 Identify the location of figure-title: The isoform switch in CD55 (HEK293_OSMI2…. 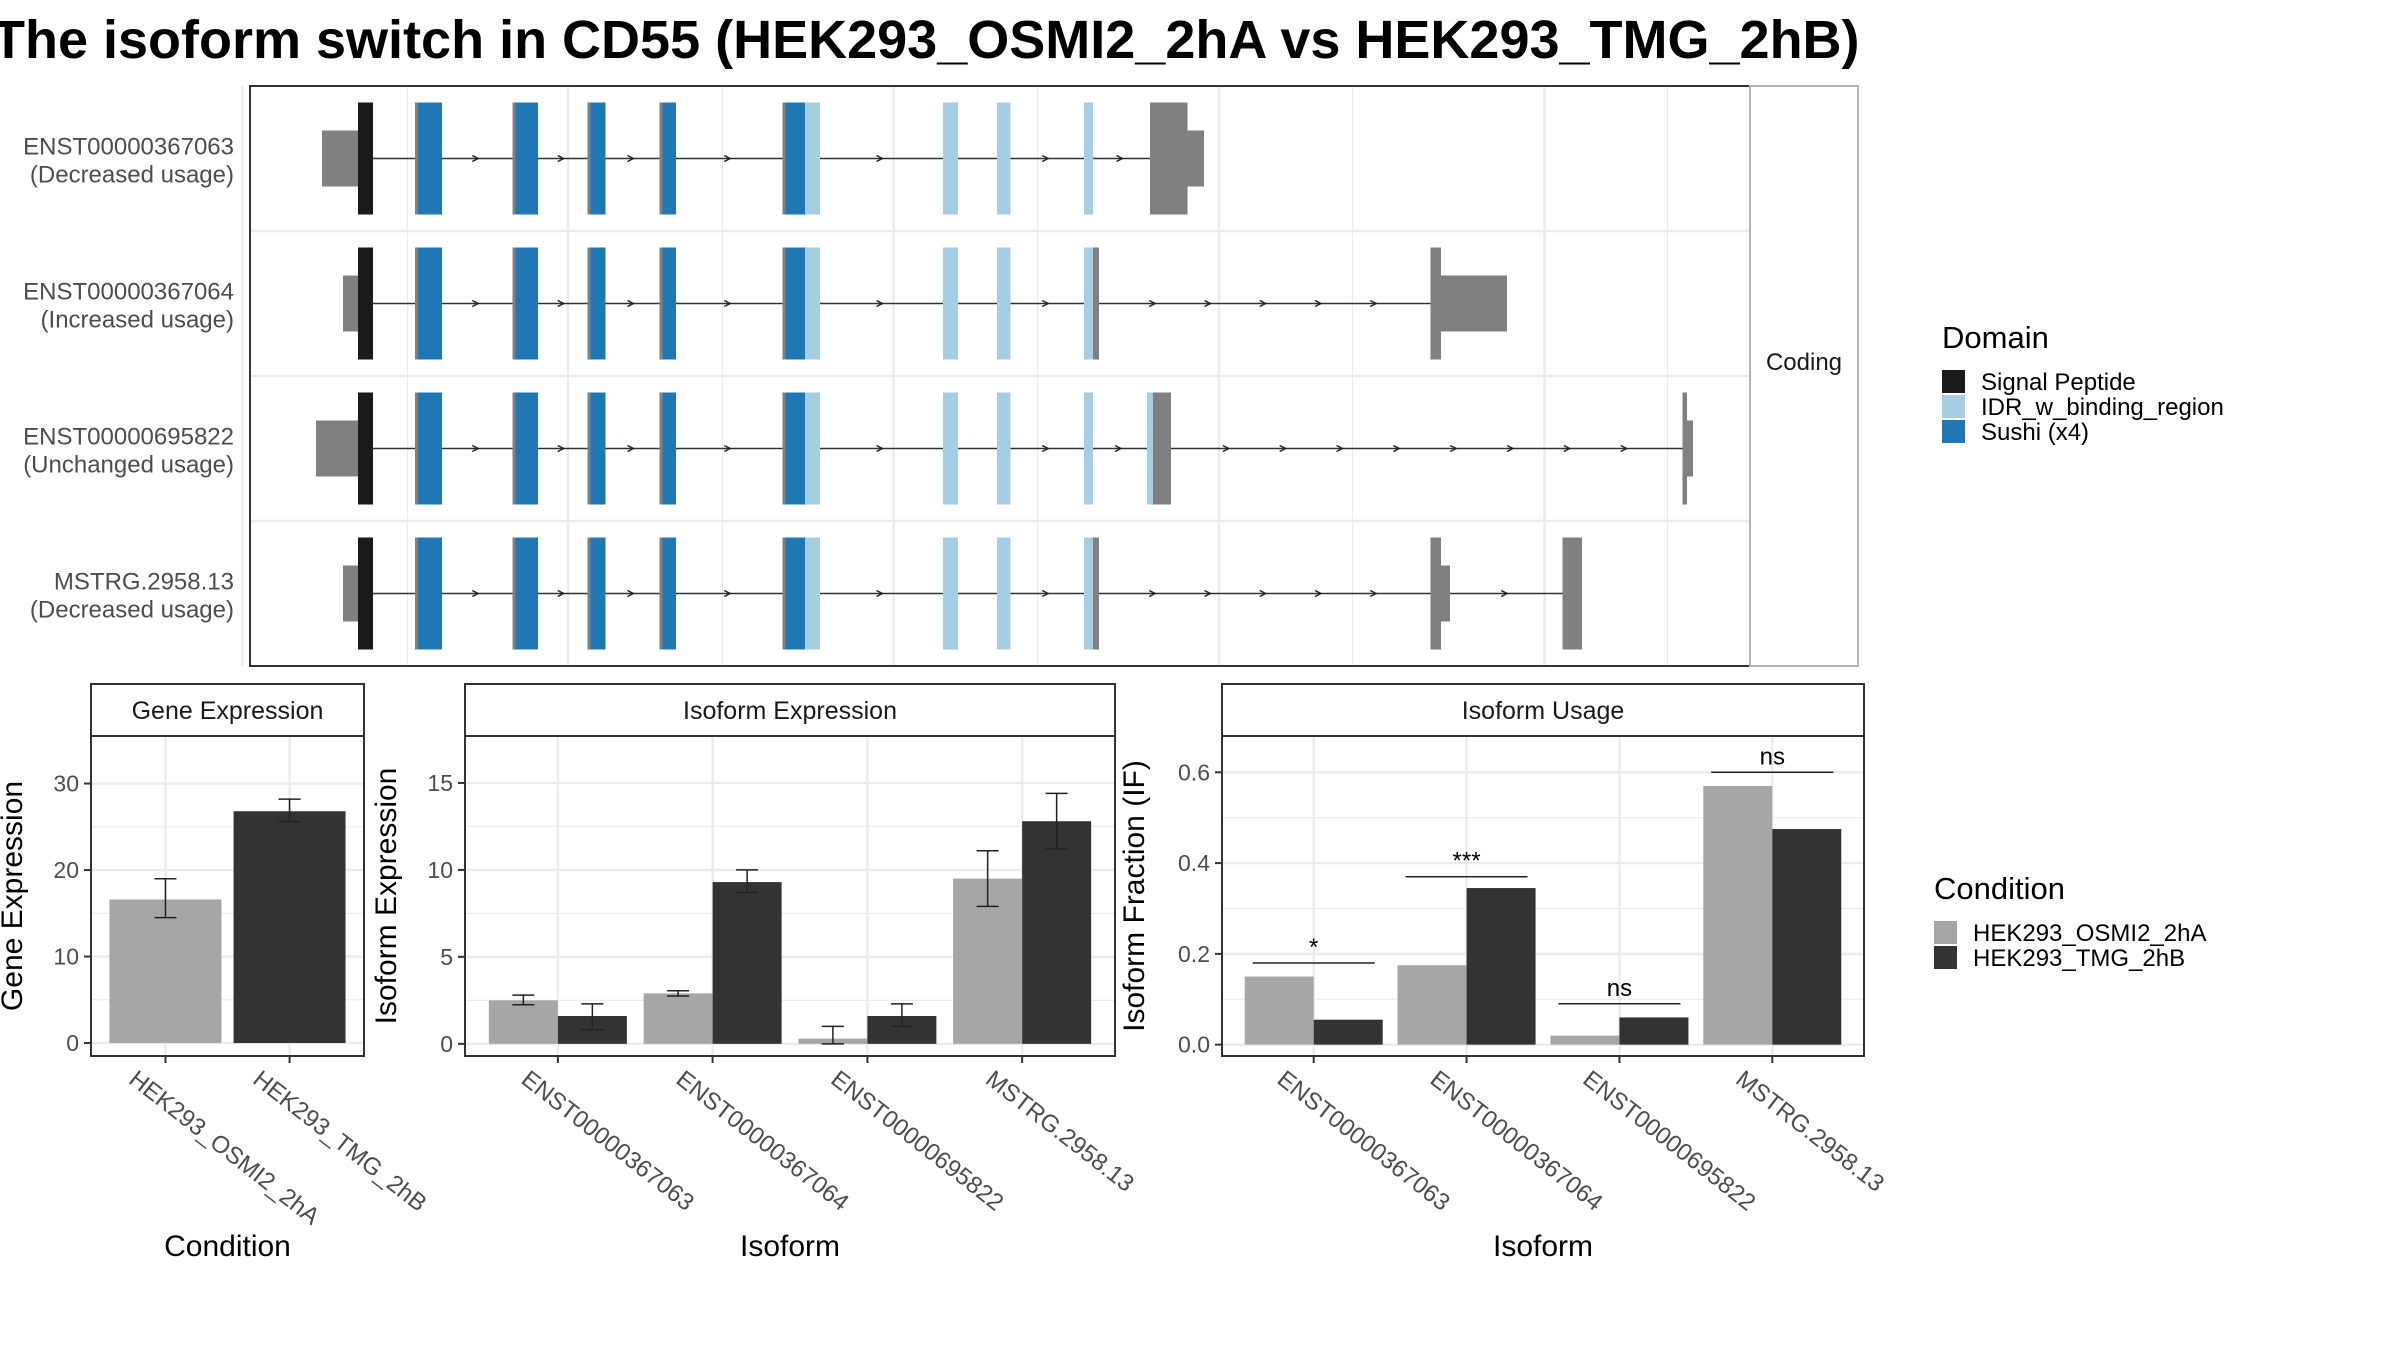
(930, 40).